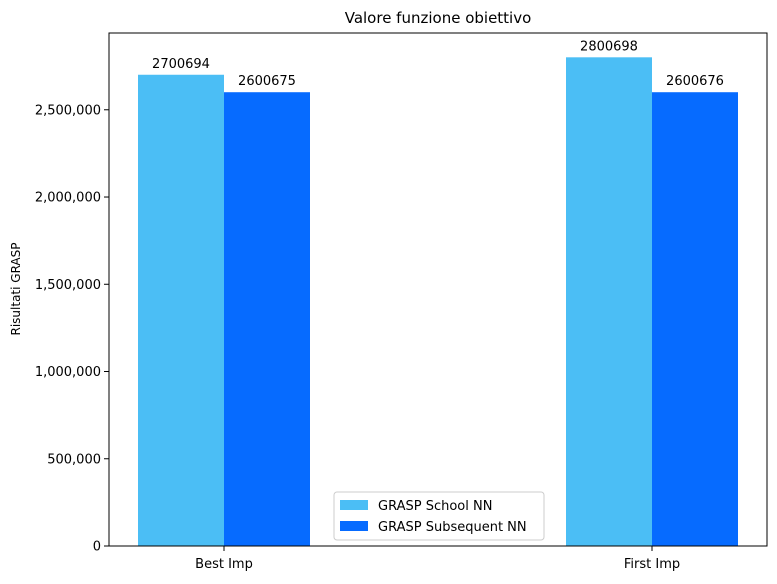 The height and width of the screenshot is (584, 777). Describe the element at coordinates (695, 81) in the screenshot. I see `data-label: 2600676` at that location.